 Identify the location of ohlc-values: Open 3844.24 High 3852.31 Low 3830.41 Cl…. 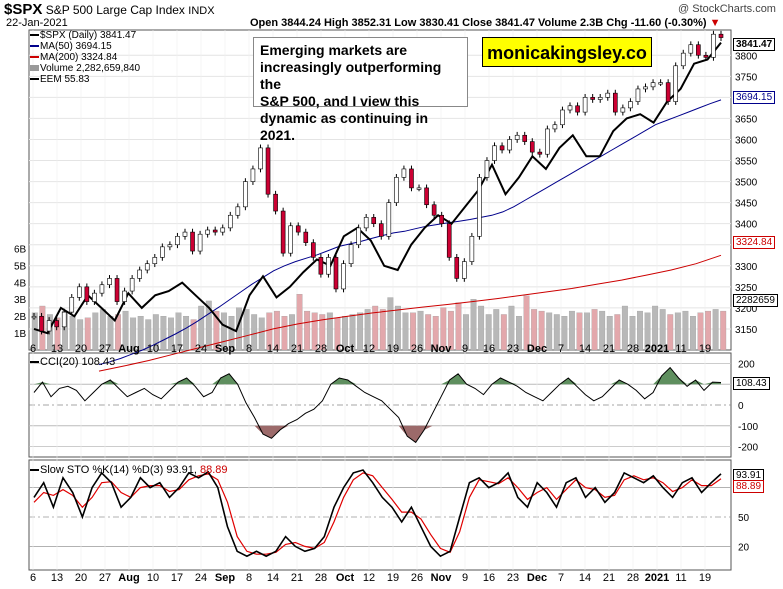
(478, 23).